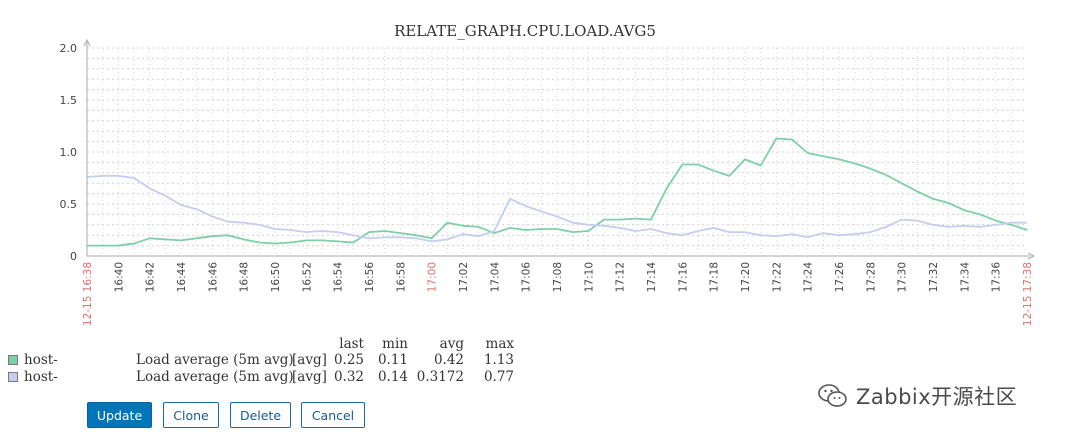 Image resolution: width=1080 pixels, height=443 pixels. I want to click on legend-last-2: 0.32, so click(348, 377).